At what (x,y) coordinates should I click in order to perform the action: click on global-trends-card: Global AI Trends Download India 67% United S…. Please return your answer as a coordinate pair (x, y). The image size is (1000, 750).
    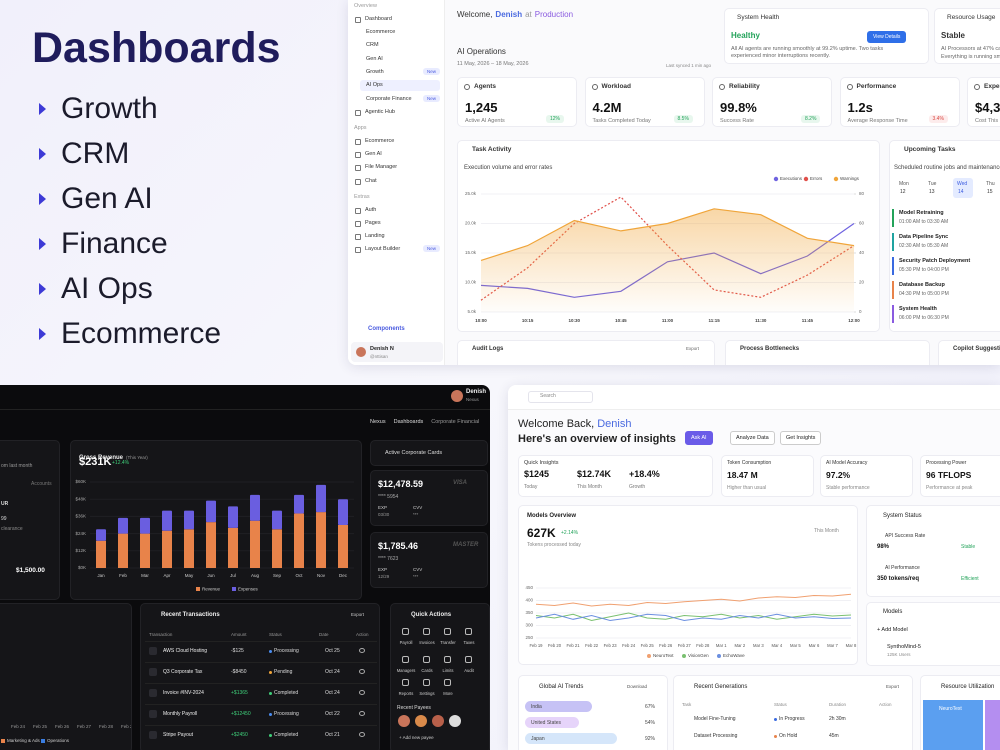
    Looking at the image, I should click on (593, 712).